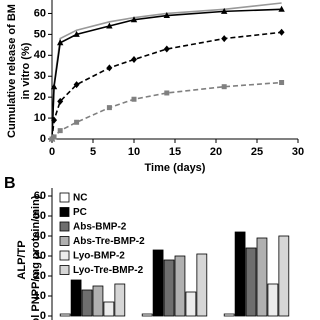 The width and height of the screenshot is (320, 320). I want to click on x-tick-label: 25, so click(257, 152).